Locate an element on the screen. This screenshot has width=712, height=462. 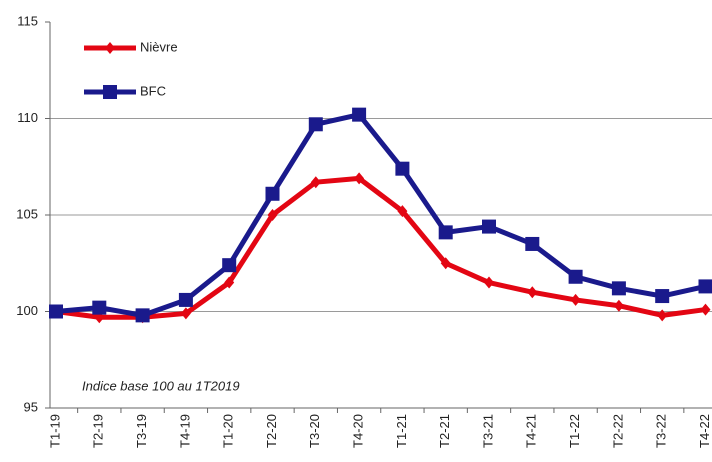
x-tick-label: T1-20 is located at coordinates (228, 431).